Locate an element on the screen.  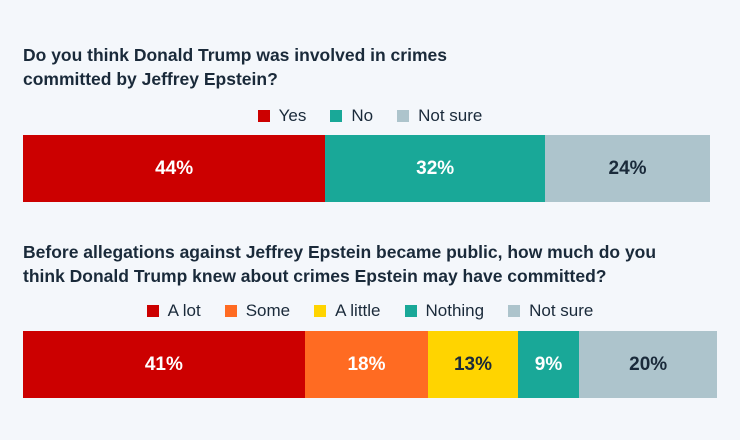
legend-item-some: Some is located at coordinates (257, 311).